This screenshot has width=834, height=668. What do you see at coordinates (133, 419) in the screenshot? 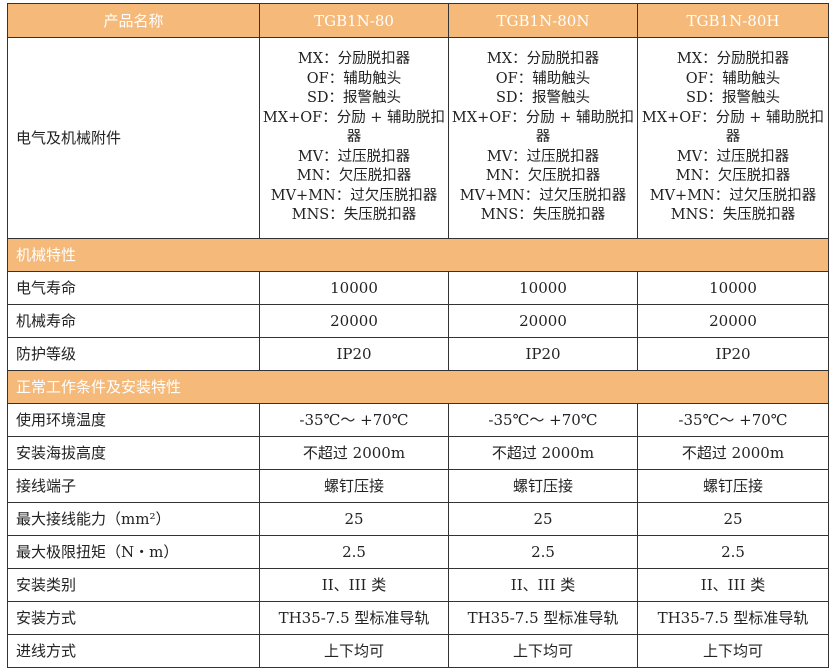
I see `row-label: 使用环境温度` at bounding box center [133, 419].